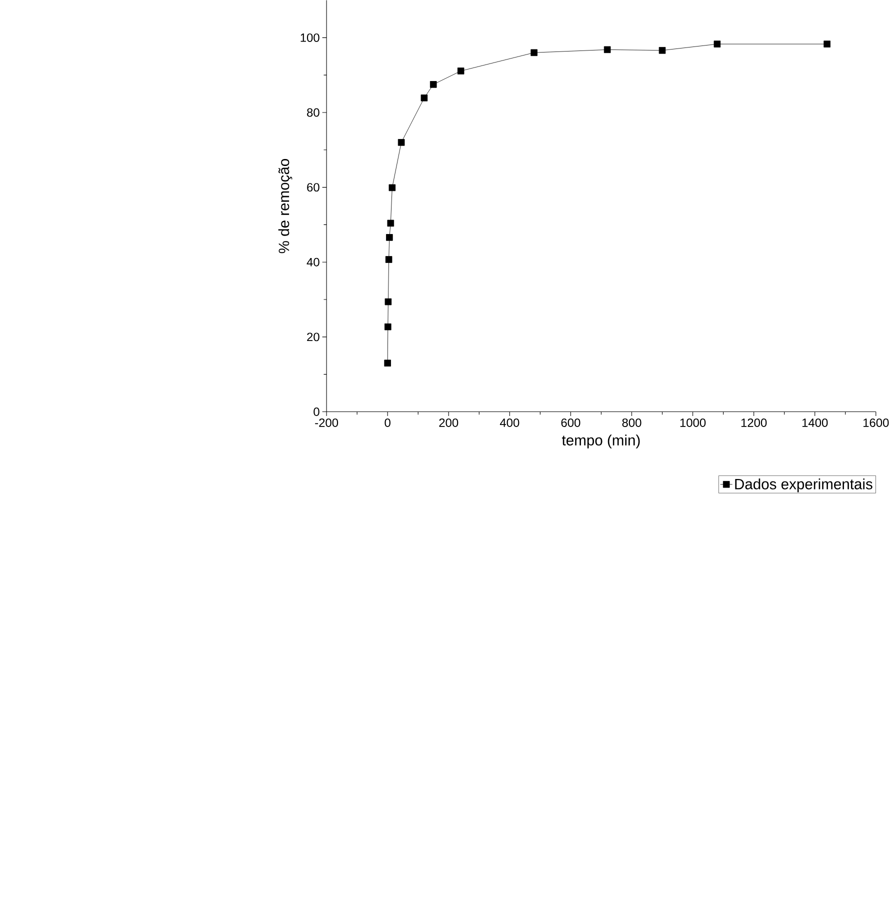 This screenshot has height=913, width=892. What do you see at coordinates (313, 187) in the screenshot?
I see `y-tick-label: 60` at bounding box center [313, 187].